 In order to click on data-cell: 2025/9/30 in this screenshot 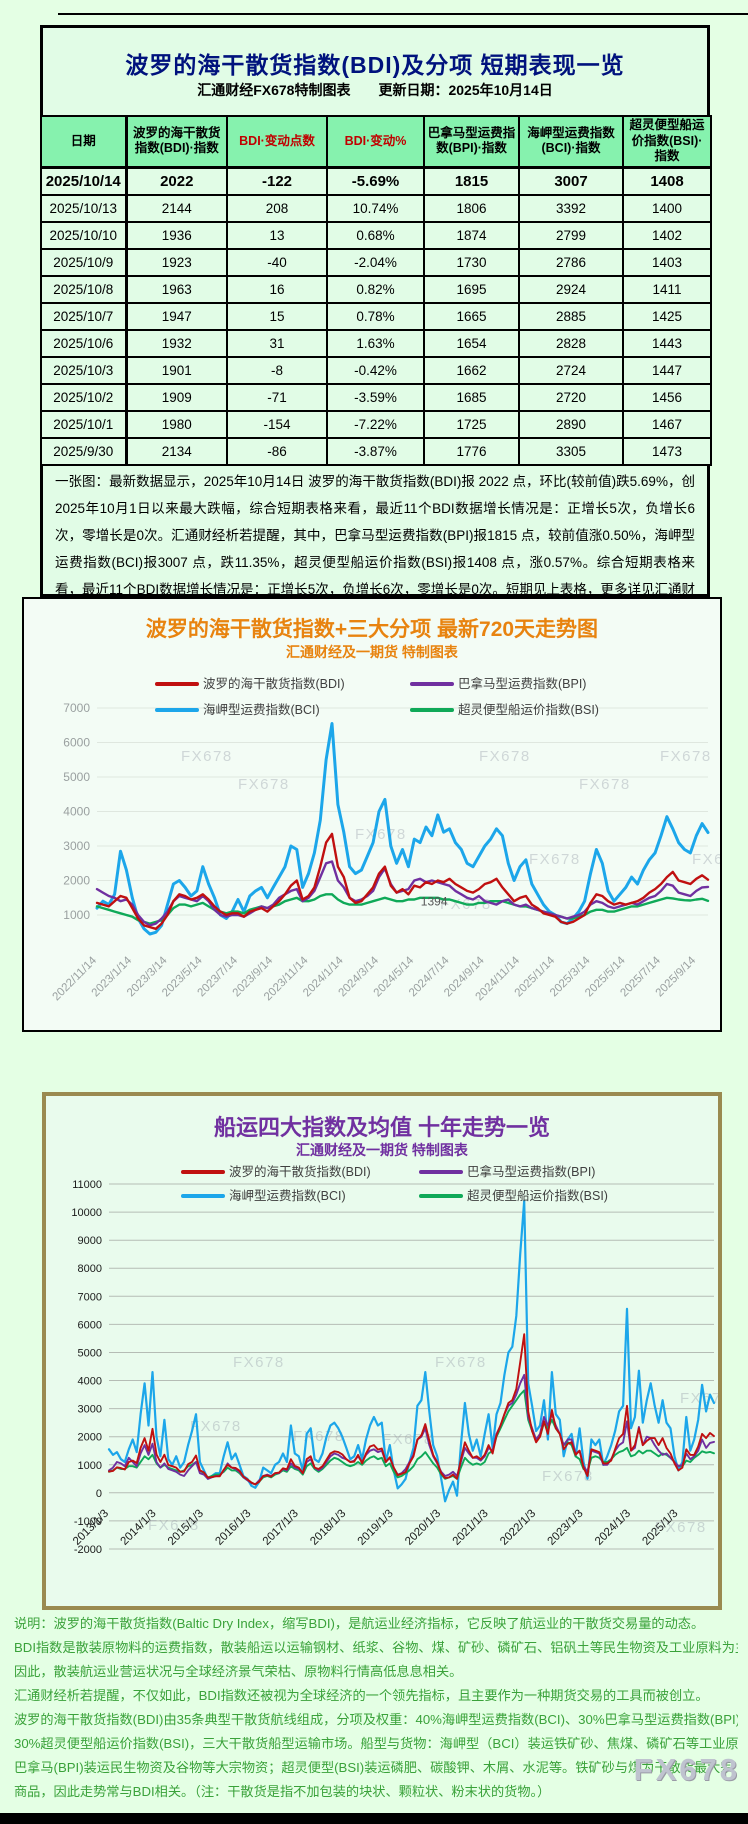, I will do `click(84, 451)`.